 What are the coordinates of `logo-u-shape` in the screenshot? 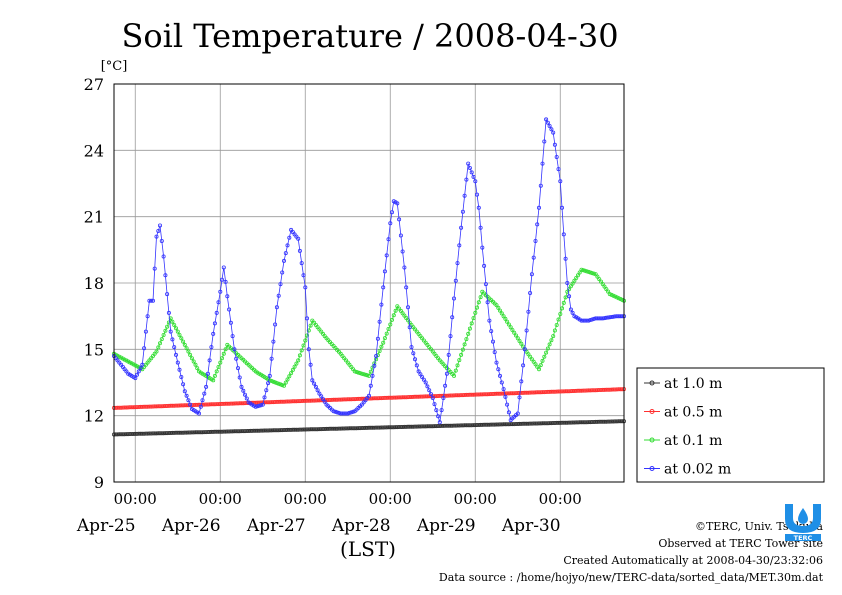 It's located at (803, 518).